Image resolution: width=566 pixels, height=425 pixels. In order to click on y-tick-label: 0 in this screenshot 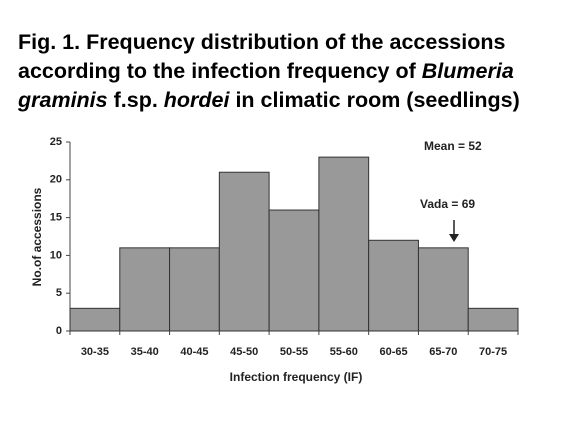, I will do `click(59, 331)`.